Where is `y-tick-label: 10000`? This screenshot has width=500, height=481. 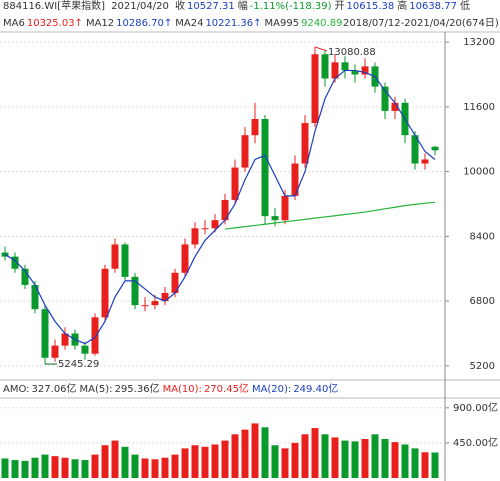 y-tick-label: 10000 is located at coordinates (479, 172).